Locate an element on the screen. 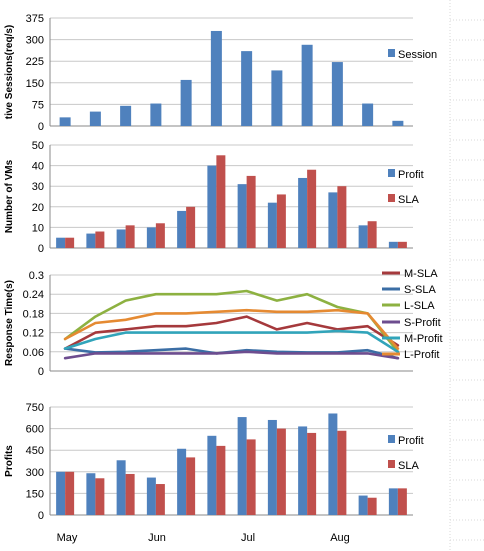 The height and width of the screenshot is (551, 484). month-axis: May Jun Jul Aug is located at coordinates (203, 538).